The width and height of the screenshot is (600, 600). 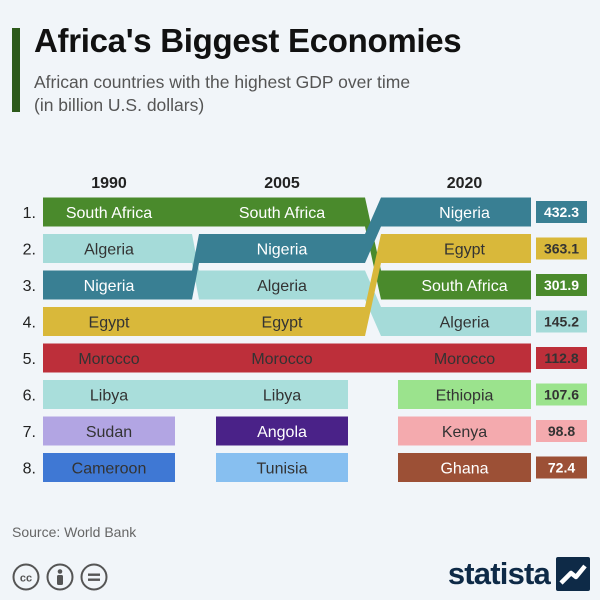 I want to click on bar-label-libya-2005: Libya, so click(x=282, y=396).